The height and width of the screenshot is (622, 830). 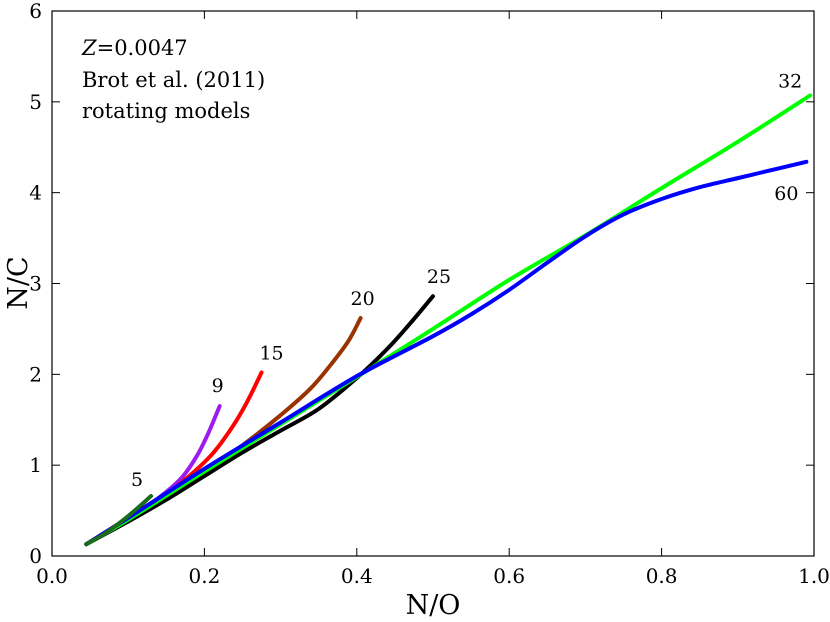 What do you see at coordinates (814, 576) in the screenshot?
I see `x-tick-label: 1.0` at bounding box center [814, 576].